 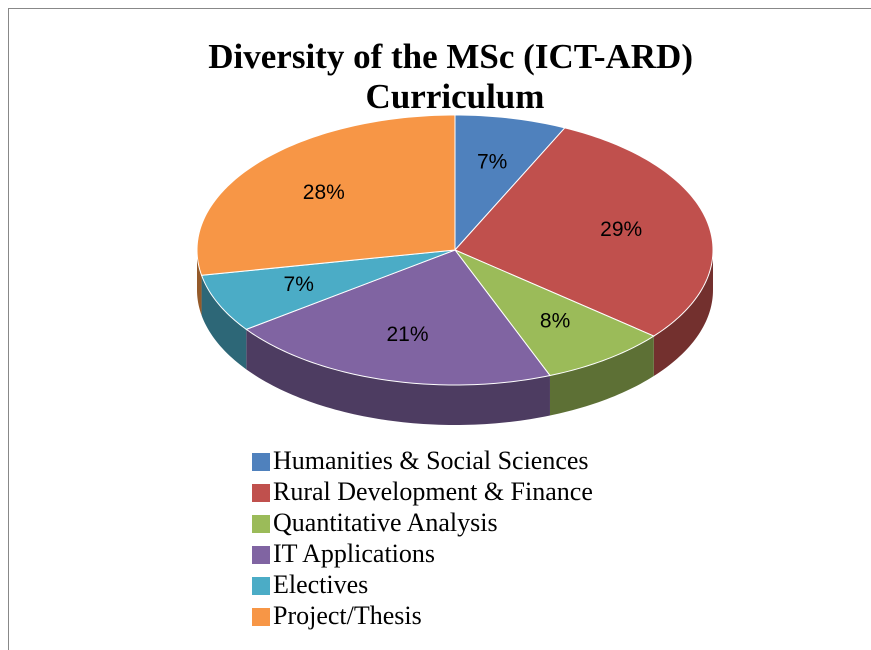 What do you see at coordinates (324, 192) in the screenshot?
I see `data-label: 28%` at bounding box center [324, 192].